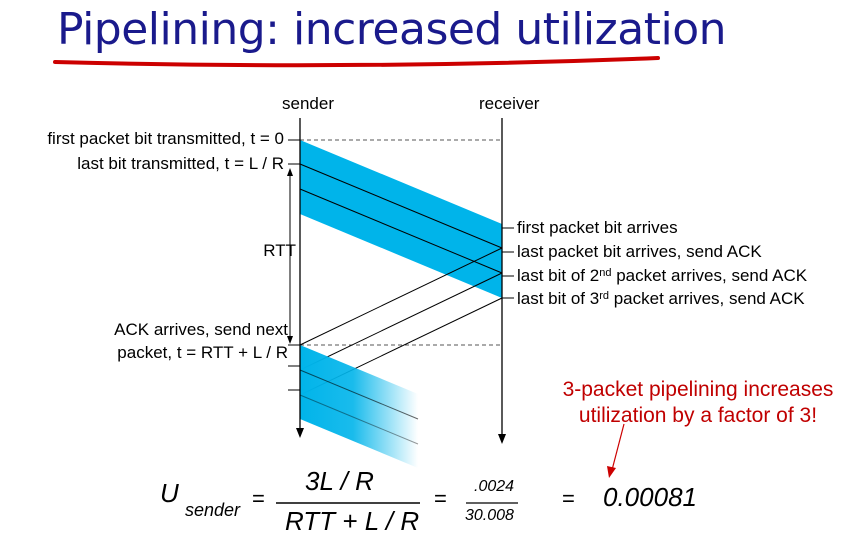  What do you see at coordinates (698, 415) in the screenshot?
I see `note-line-2: utilization by a factor of 3!` at bounding box center [698, 415].